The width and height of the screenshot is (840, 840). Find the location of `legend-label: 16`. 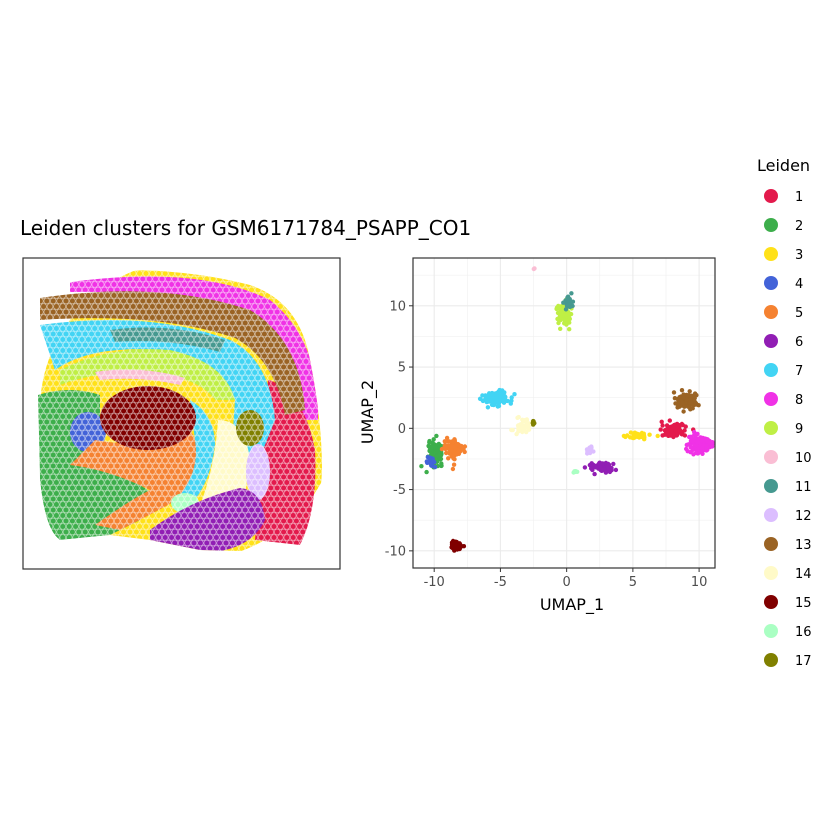

legend-label: 16 is located at coordinates (803, 632).